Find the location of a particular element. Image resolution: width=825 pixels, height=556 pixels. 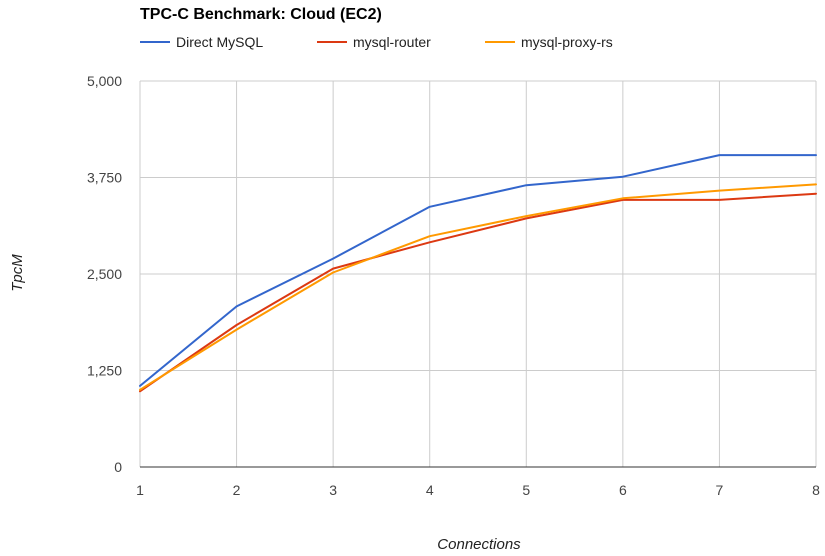

legend-label: mysql-router is located at coordinates (392, 42).